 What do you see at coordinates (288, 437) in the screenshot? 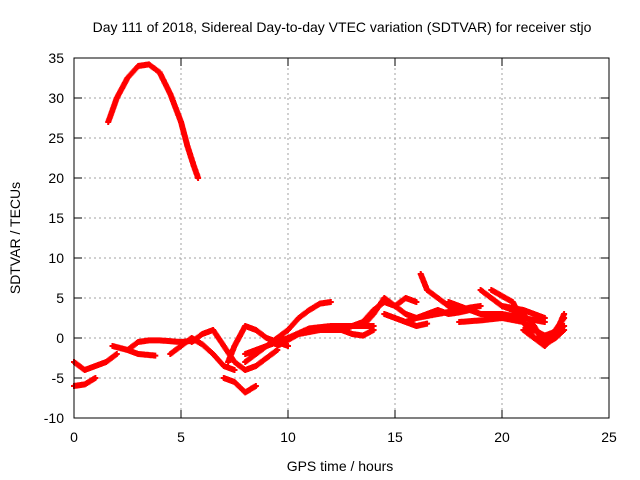
I see `x-tick-label: 10` at bounding box center [288, 437].